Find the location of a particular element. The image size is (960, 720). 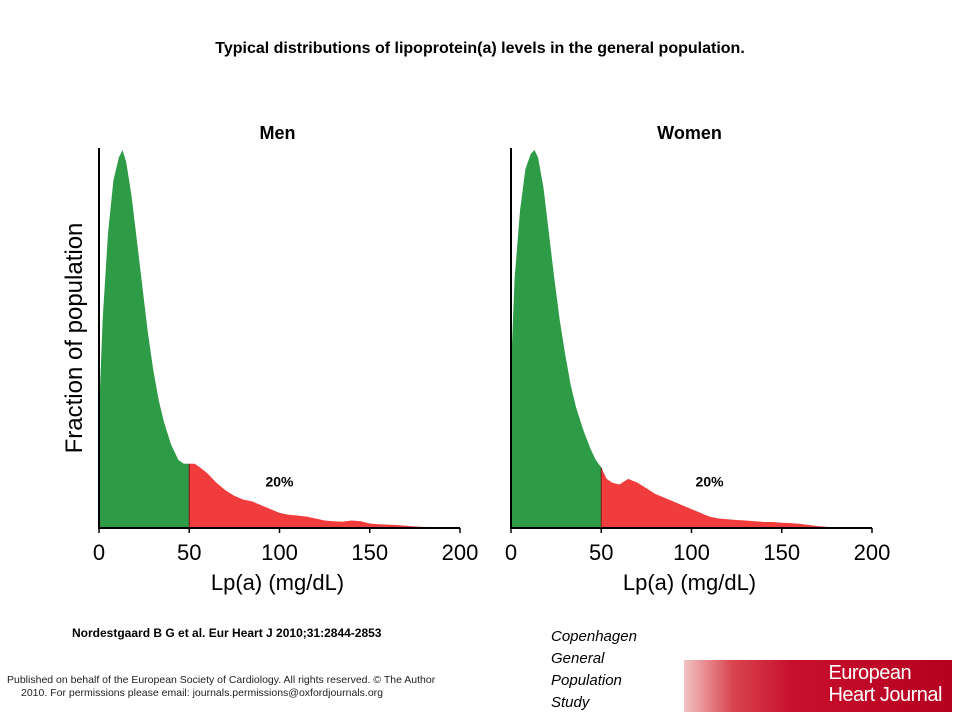

panel-title: Women is located at coordinates (689, 133).